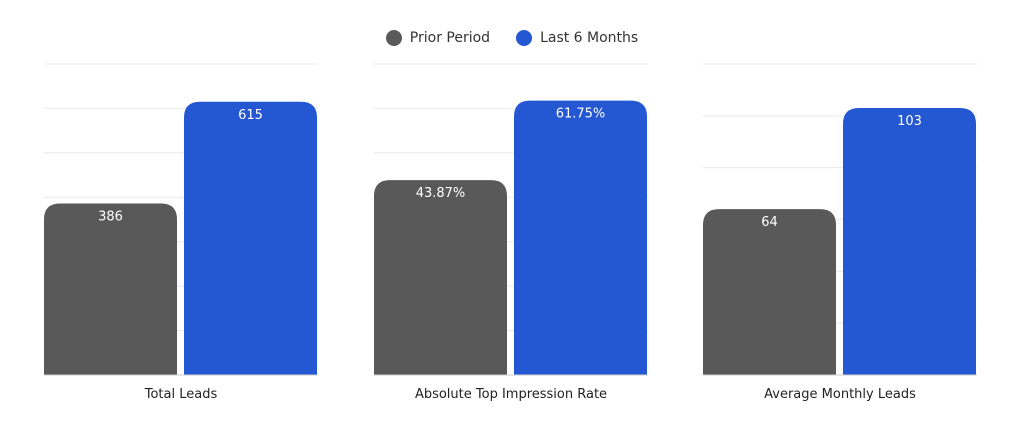 The width and height of the screenshot is (1024, 424). I want to click on legend-swatch-prior, so click(393, 38).